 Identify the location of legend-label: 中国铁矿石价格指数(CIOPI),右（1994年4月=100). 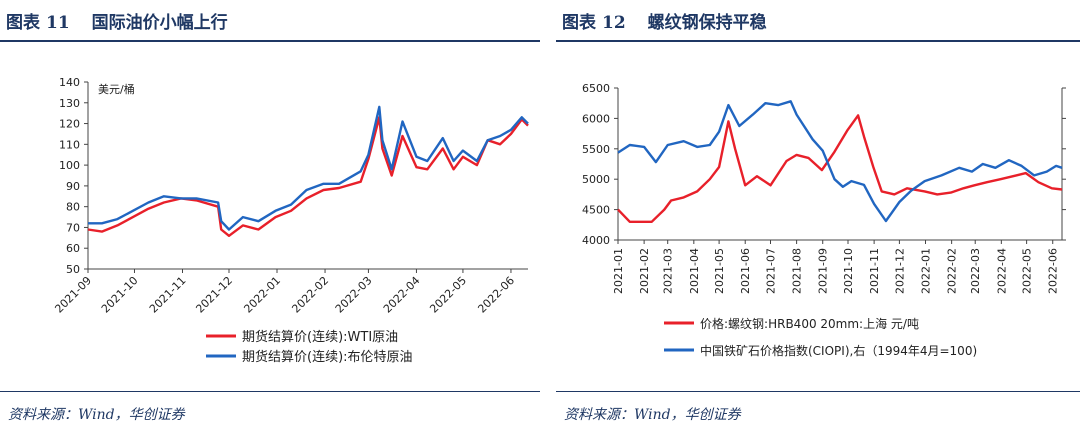
(838, 350).